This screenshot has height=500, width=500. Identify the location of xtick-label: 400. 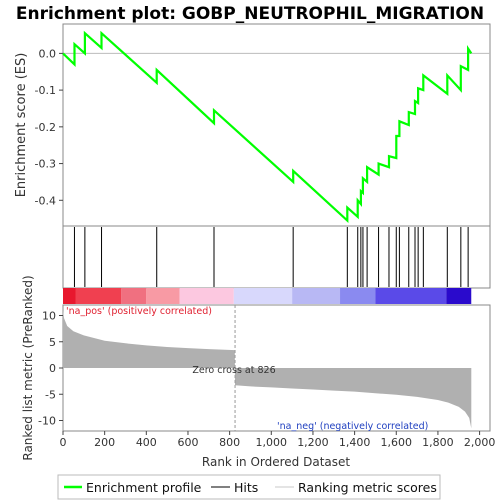
(146, 442).